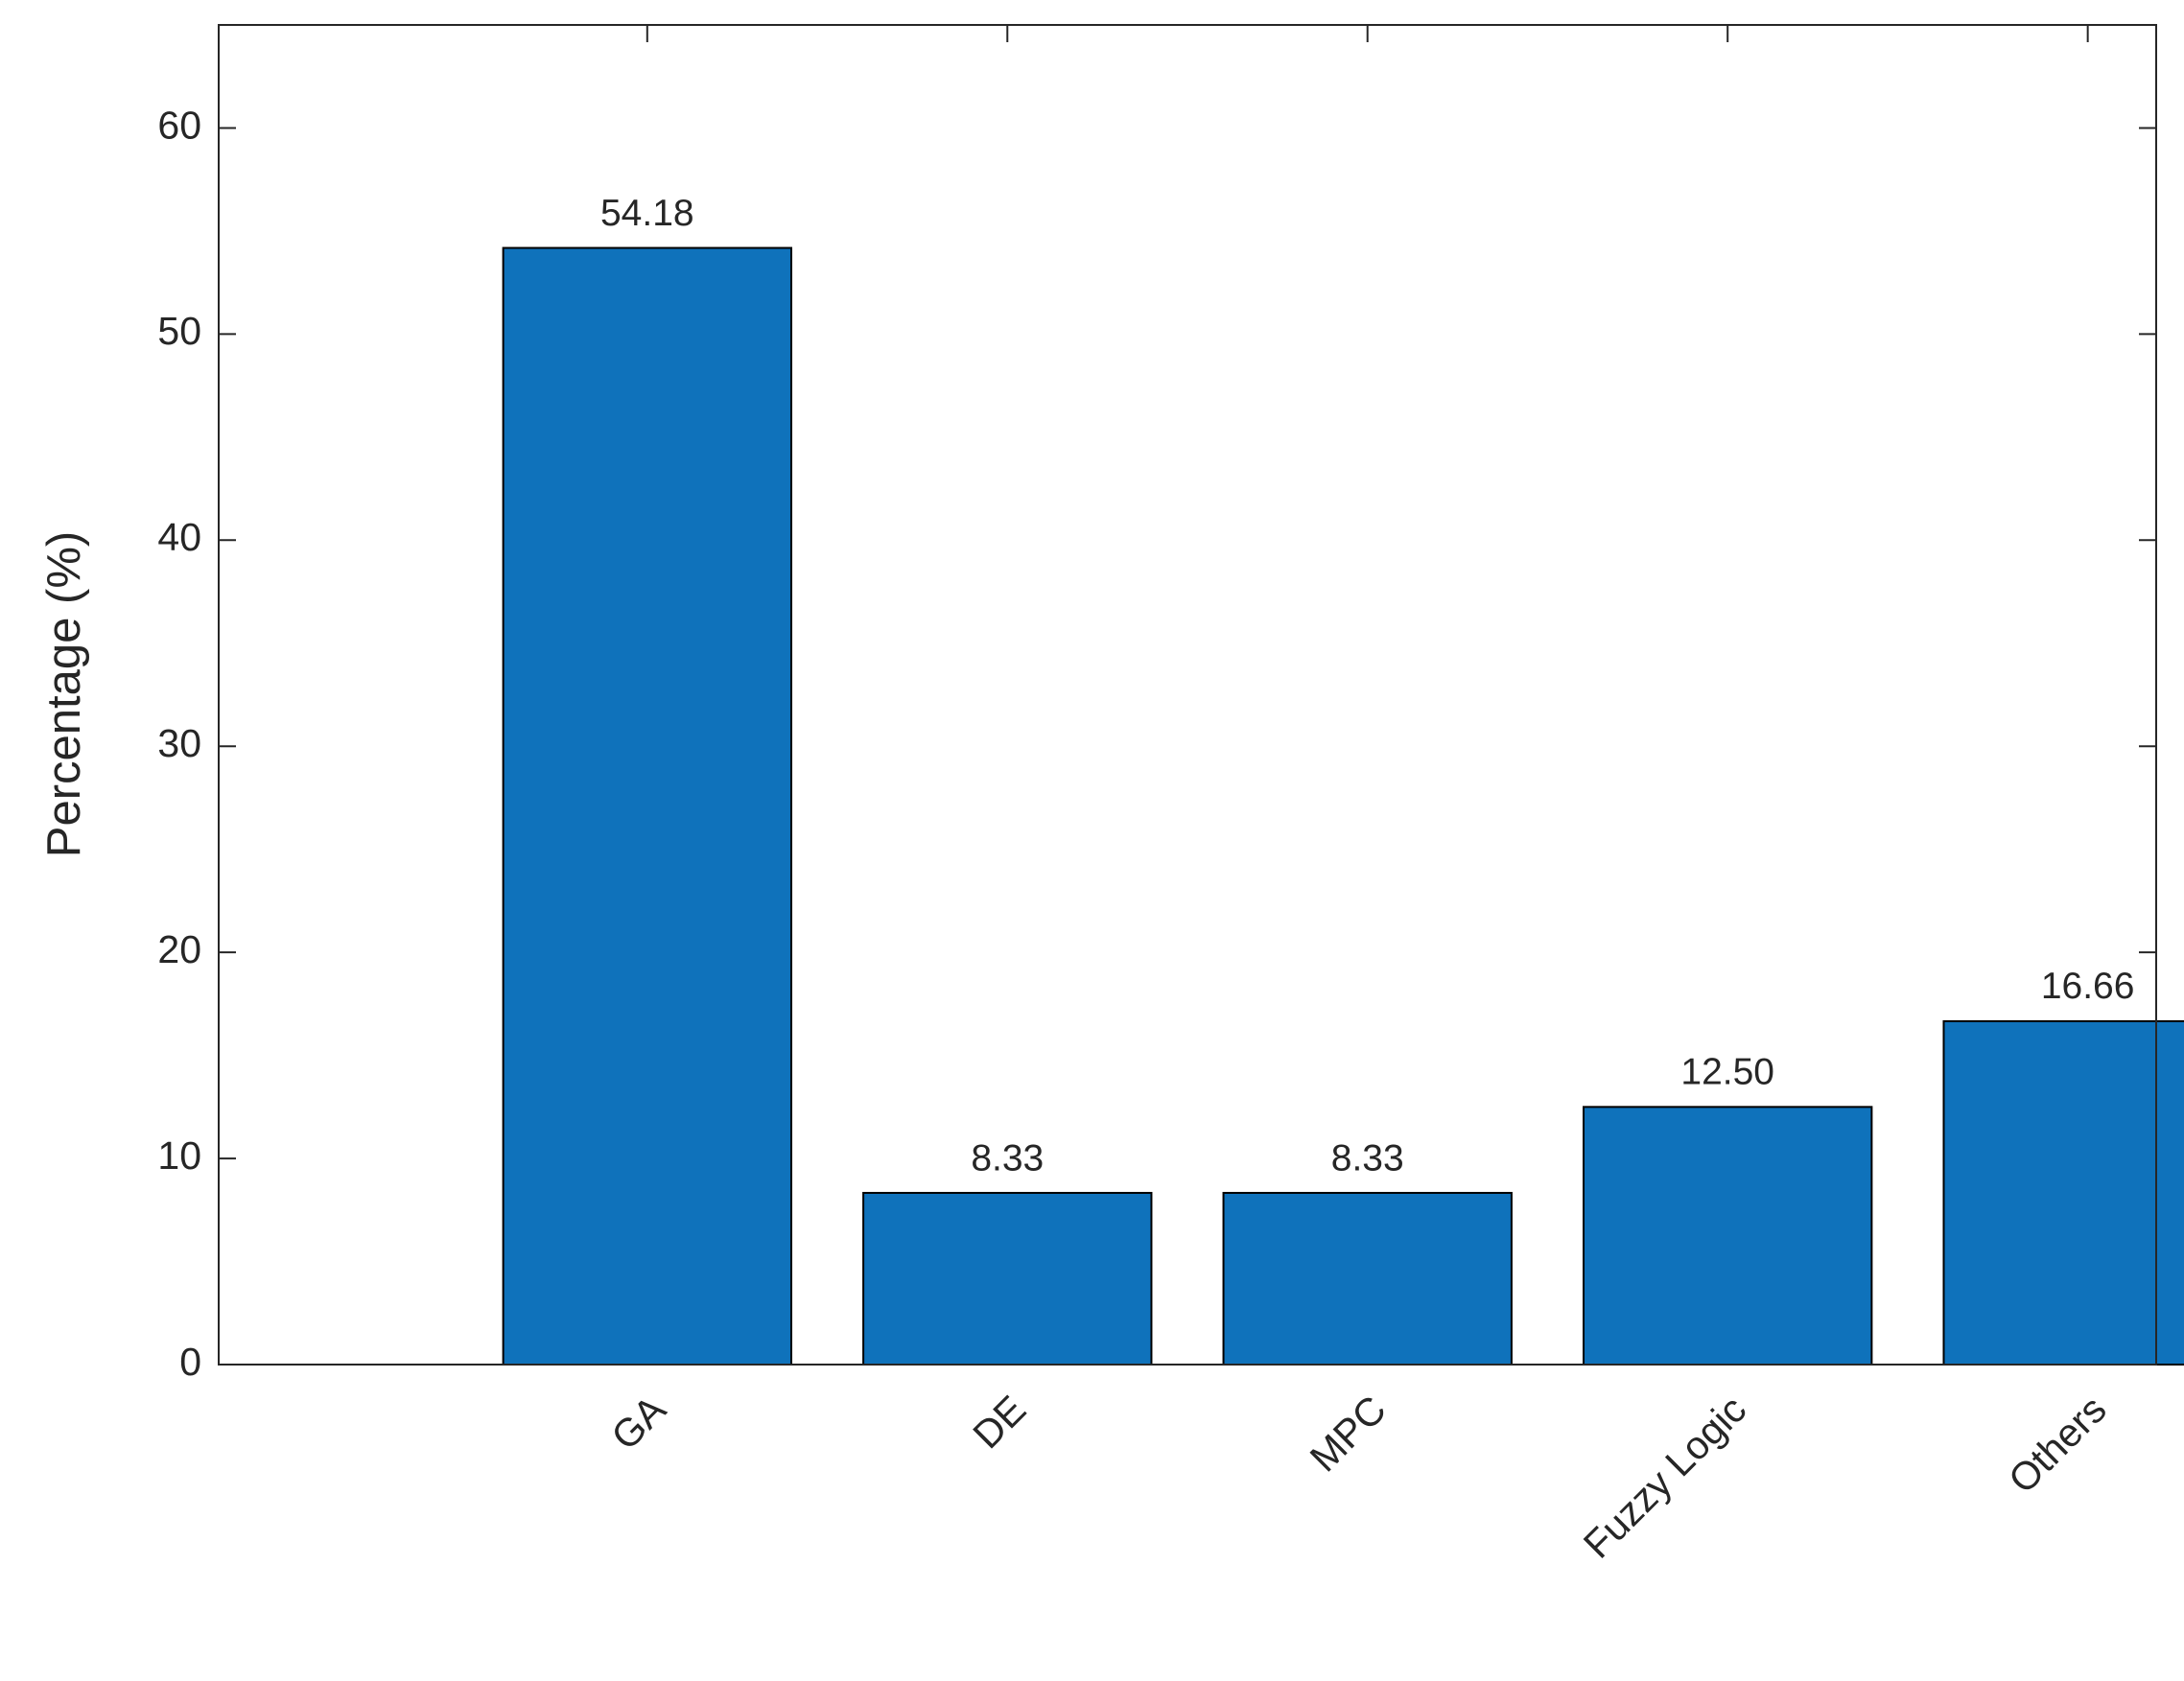 Image resolution: width=2184 pixels, height=1681 pixels. I want to click on value-label: 12.50, so click(1727, 1072).